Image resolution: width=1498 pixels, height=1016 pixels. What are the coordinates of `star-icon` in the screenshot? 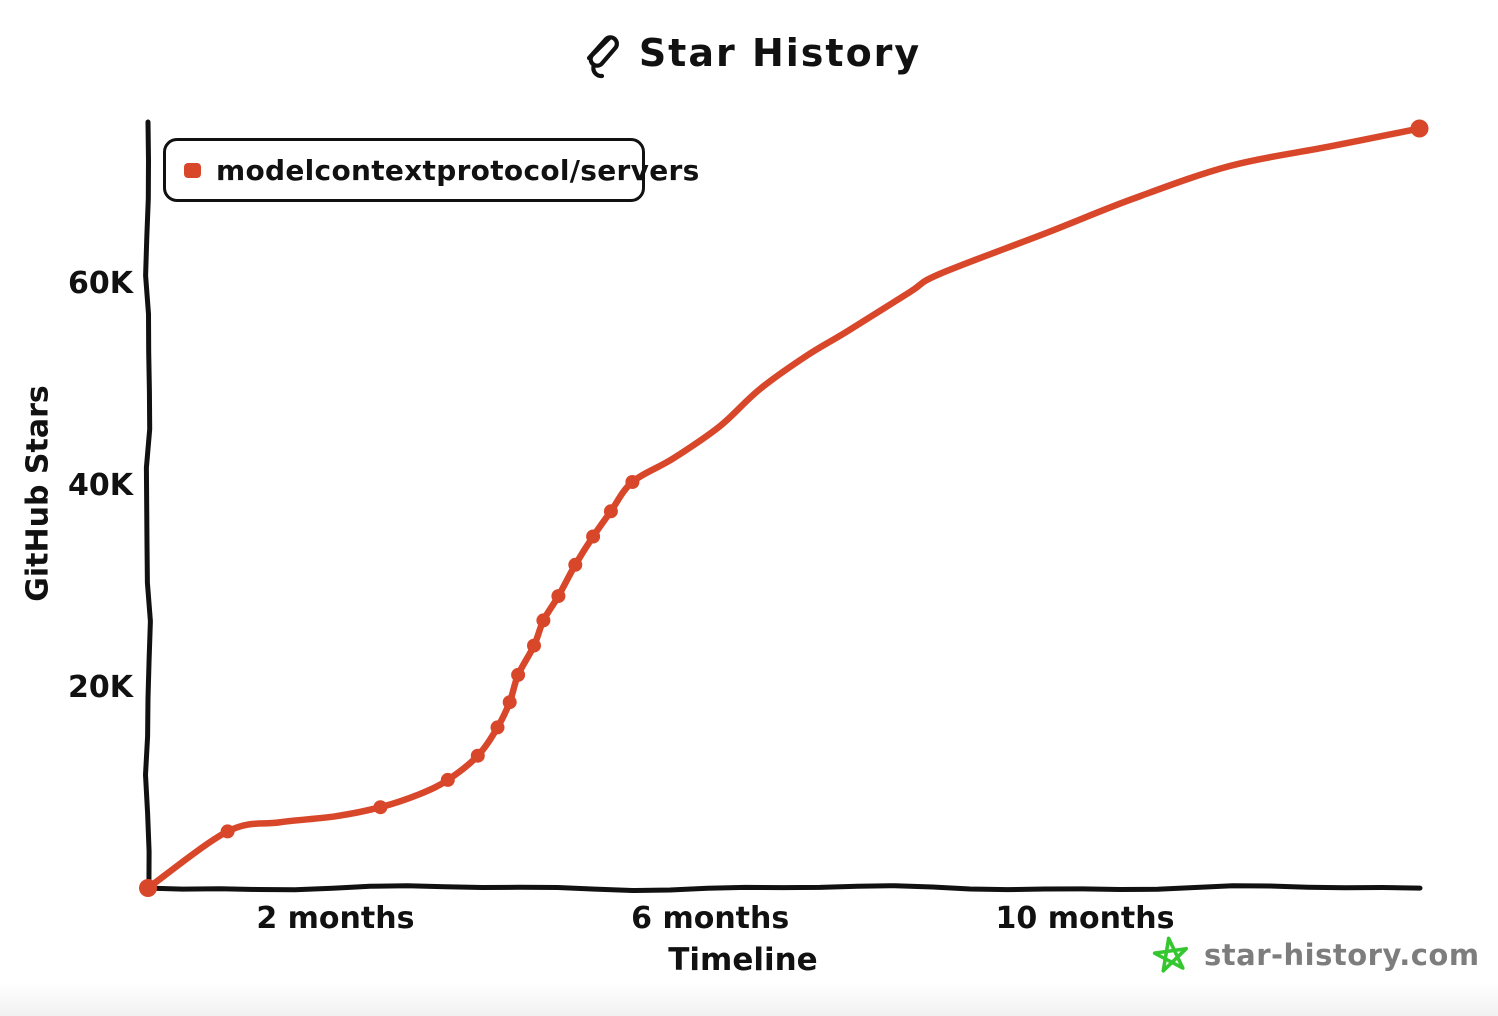 It's located at (1170, 954).